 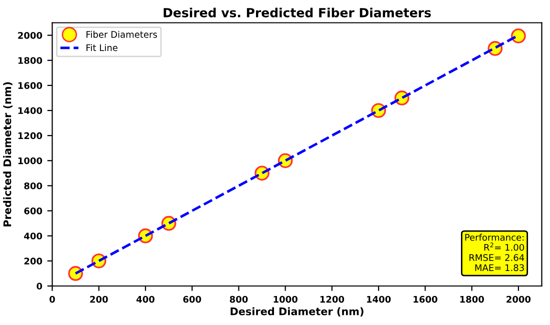 What do you see at coordinates (297, 13) in the screenshot?
I see `chart-title: Desired vs. Predicted Fiber Diameters` at bounding box center [297, 13].